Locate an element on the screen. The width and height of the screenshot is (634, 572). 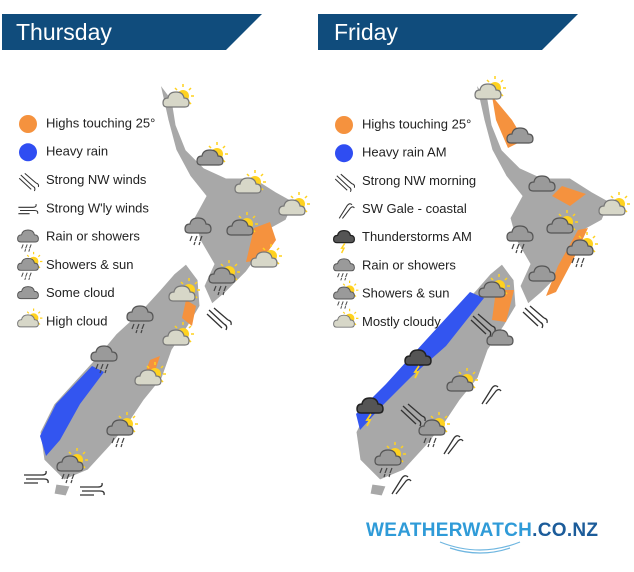
logo-domain: .CO.NZ is located at coordinates (565, 530).